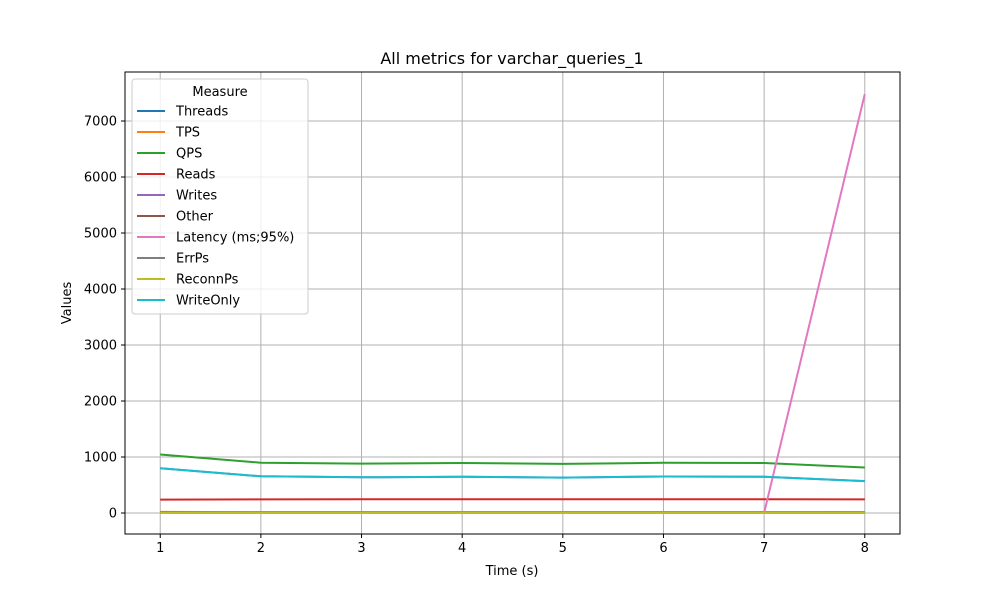  Describe the element at coordinates (67, 303) in the screenshot. I see `y-axis-label: Values` at that location.